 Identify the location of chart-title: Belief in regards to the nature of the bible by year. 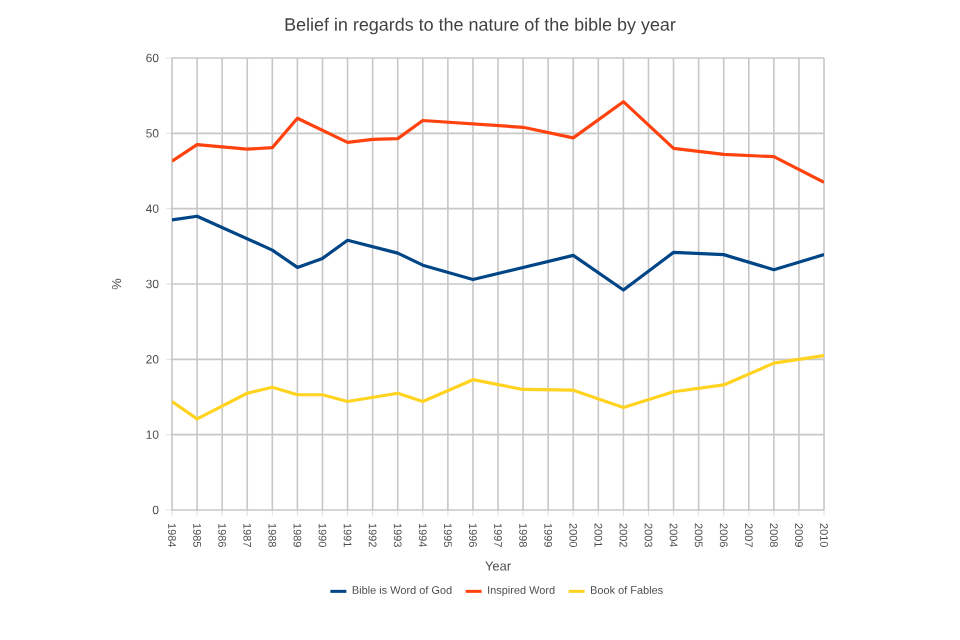
(480, 26).